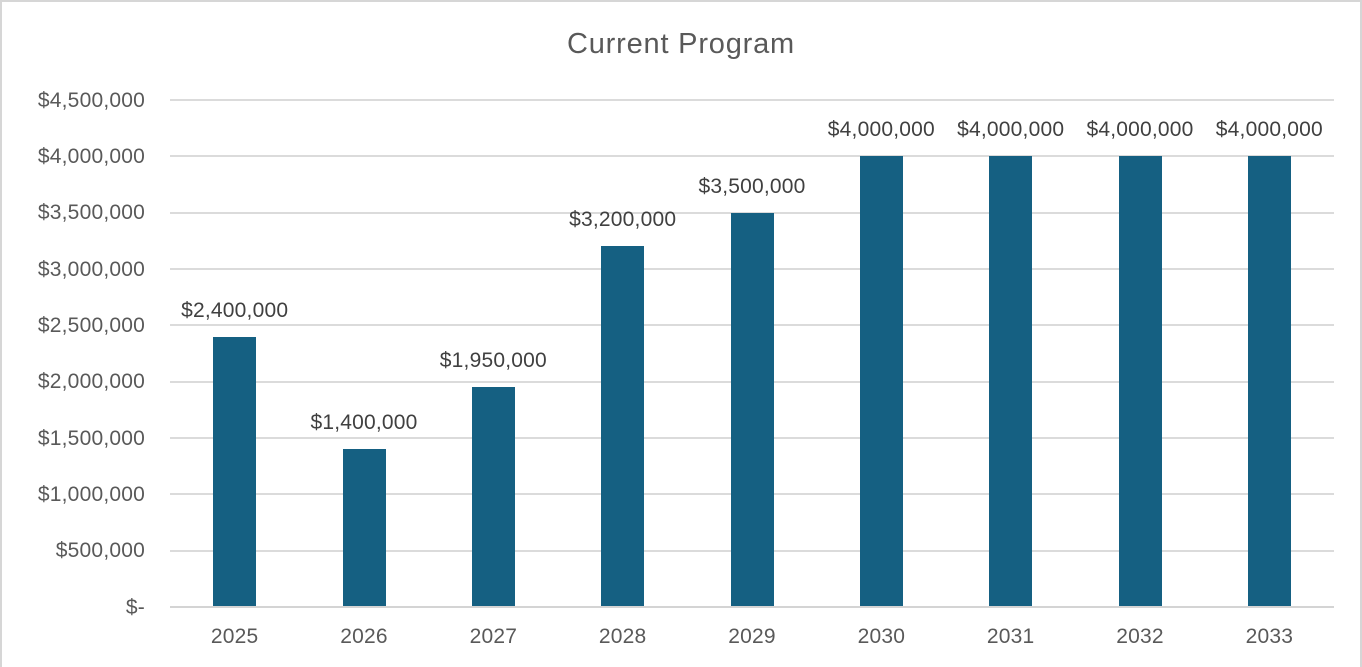 The height and width of the screenshot is (667, 1362). I want to click on x-tick-label-2027: 2027, so click(493, 636).